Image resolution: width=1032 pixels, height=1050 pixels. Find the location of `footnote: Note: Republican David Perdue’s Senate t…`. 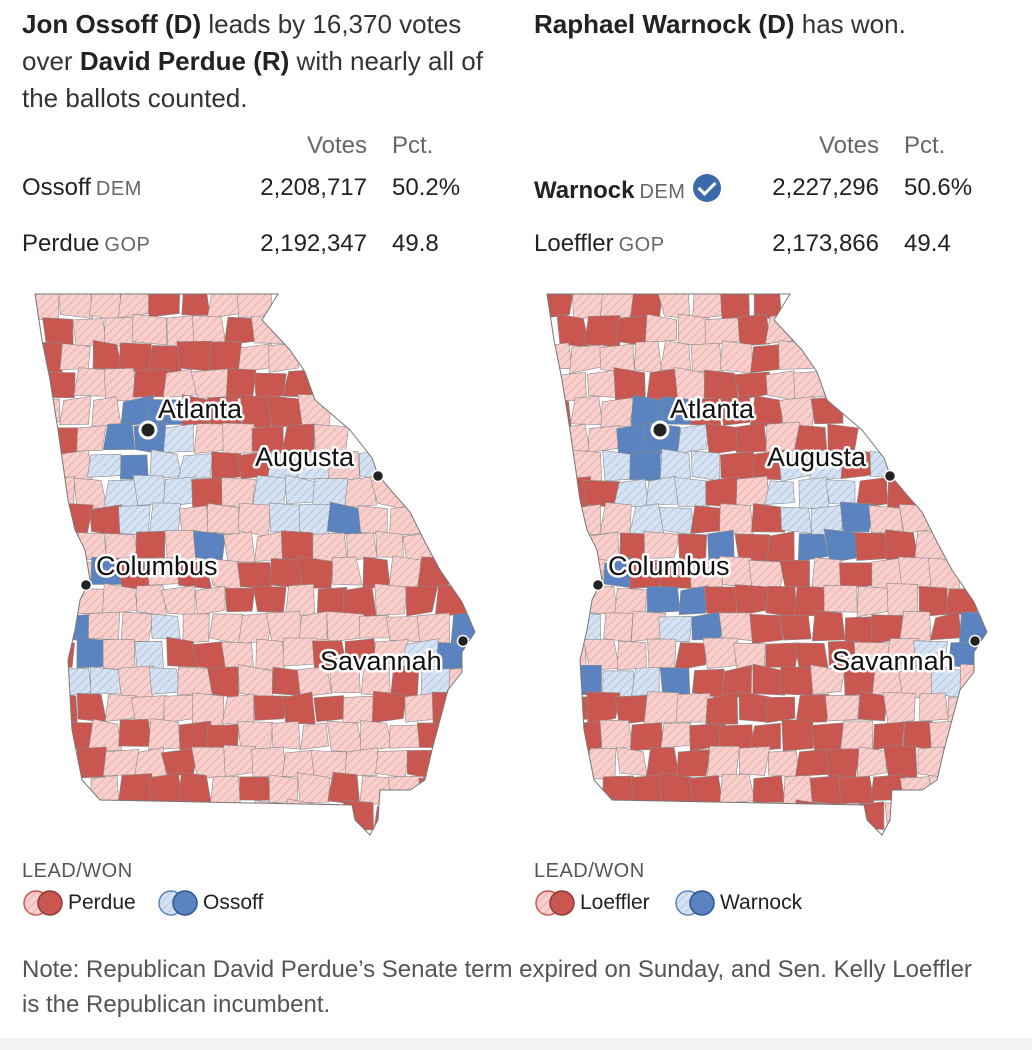

footnote: Note: Republican David Perdue’s Senate t… is located at coordinates (497, 987).